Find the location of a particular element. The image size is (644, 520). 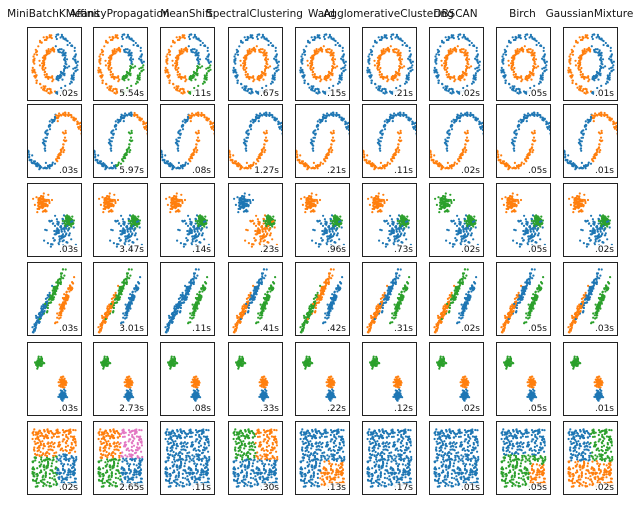

plot-panel-noisy_circles-gaussianmixture: .01s is located at coordinates (590, 64).